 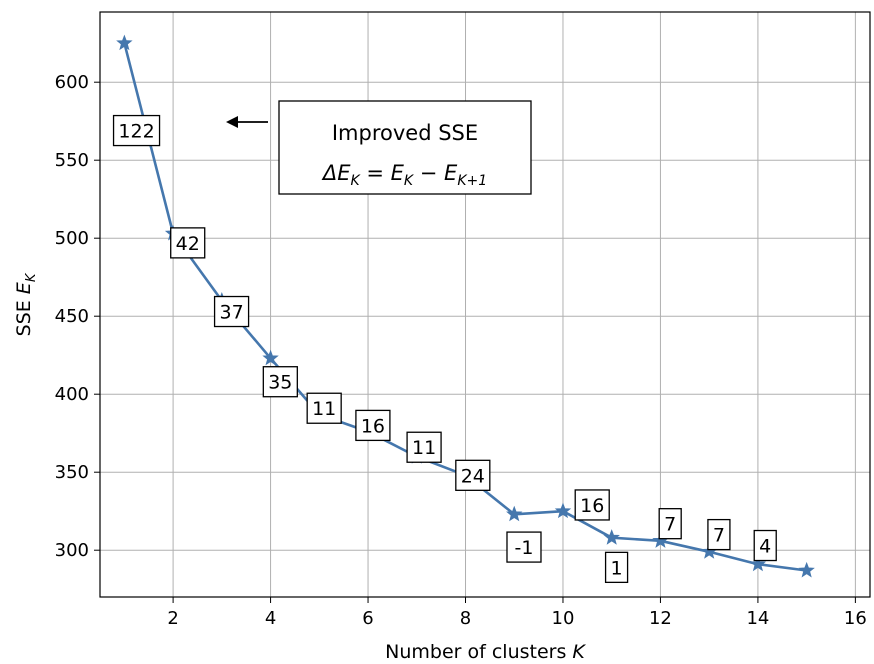 I want to click on y-axis-label: SSE EK, so click(x=26, y=304).